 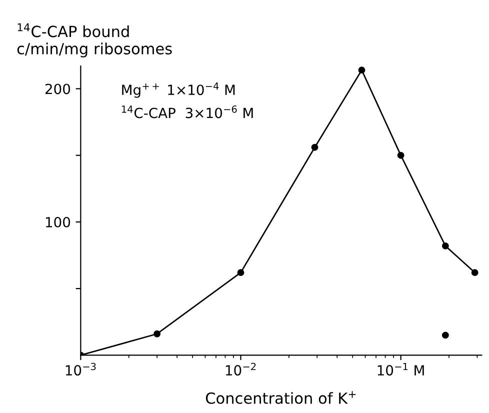 What do you see at coordinates (57, 89) in the screenshot?
I see `y-tick-label: 200` at bounding box center [57, 89].